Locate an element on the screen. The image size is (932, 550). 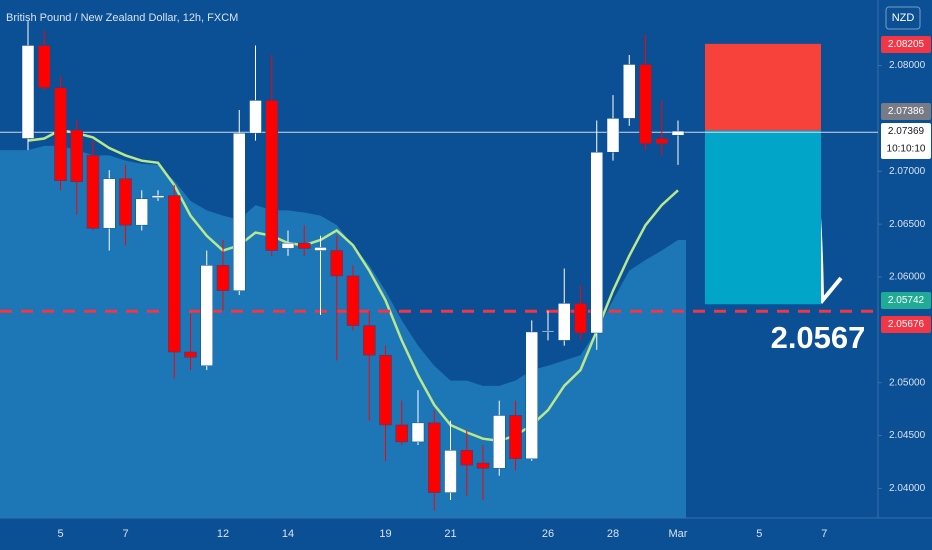
price-label: 2.08205 is located at coordinates (906, 44).